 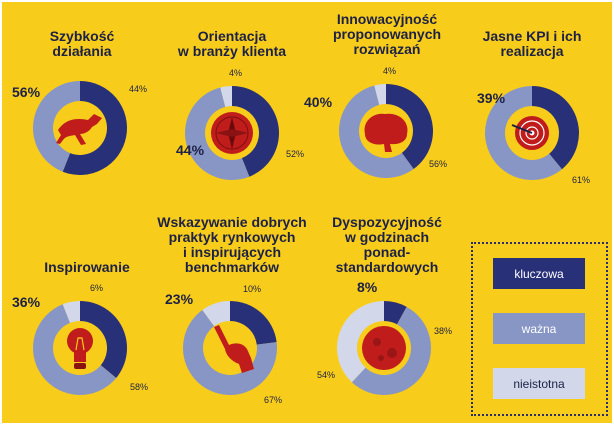 I want to click on data-label: 10%, so click(x=252, y=289).